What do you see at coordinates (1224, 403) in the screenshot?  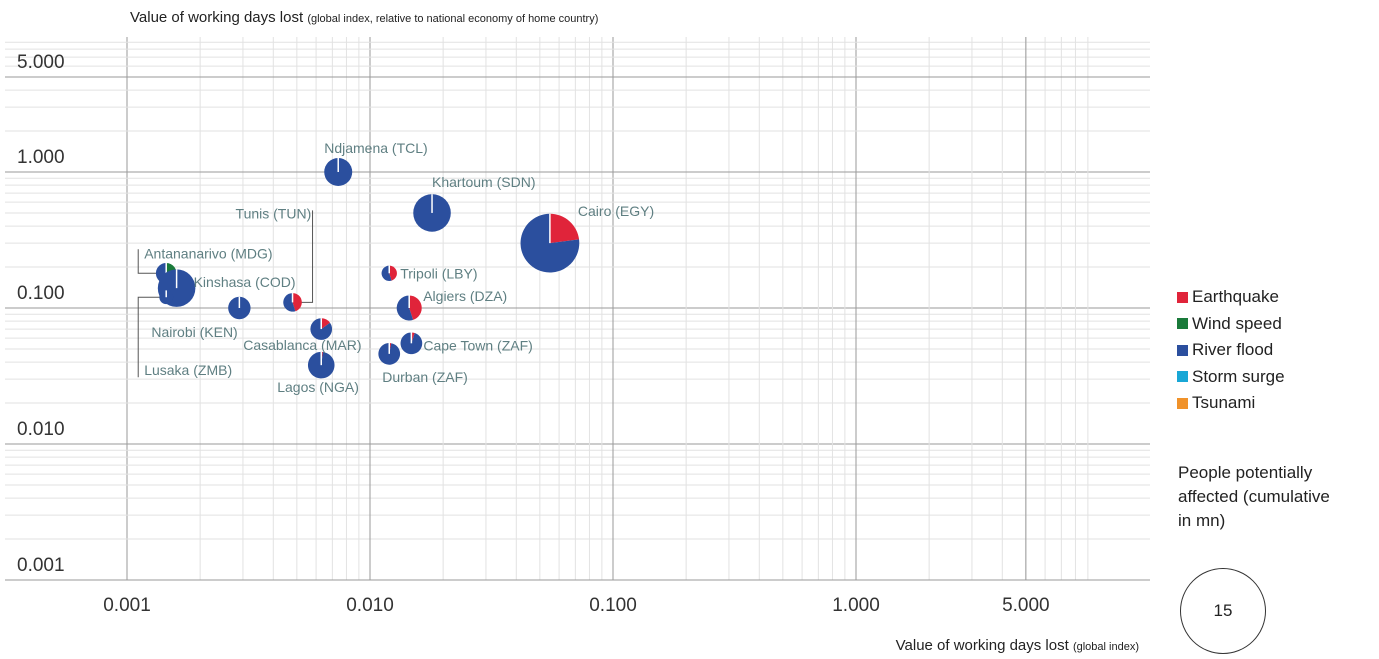 I see `legend-label: Tsunami` at bounding box center [1224, 403].